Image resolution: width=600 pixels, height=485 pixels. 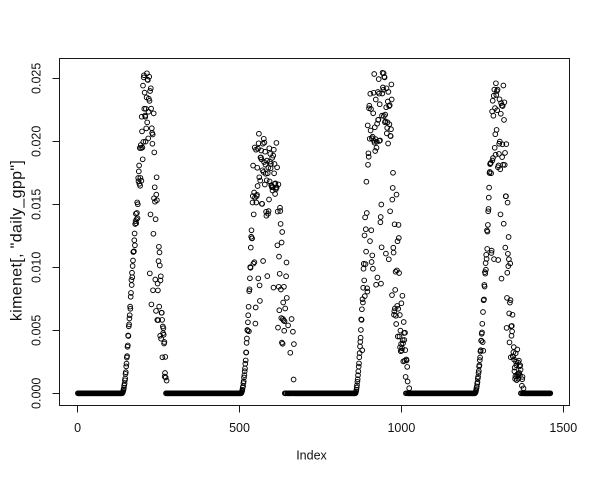 What do you see at coordinates (401, 428) in the screenshot?
I see `svg-text: 1000` at bounding box center [401, 428].